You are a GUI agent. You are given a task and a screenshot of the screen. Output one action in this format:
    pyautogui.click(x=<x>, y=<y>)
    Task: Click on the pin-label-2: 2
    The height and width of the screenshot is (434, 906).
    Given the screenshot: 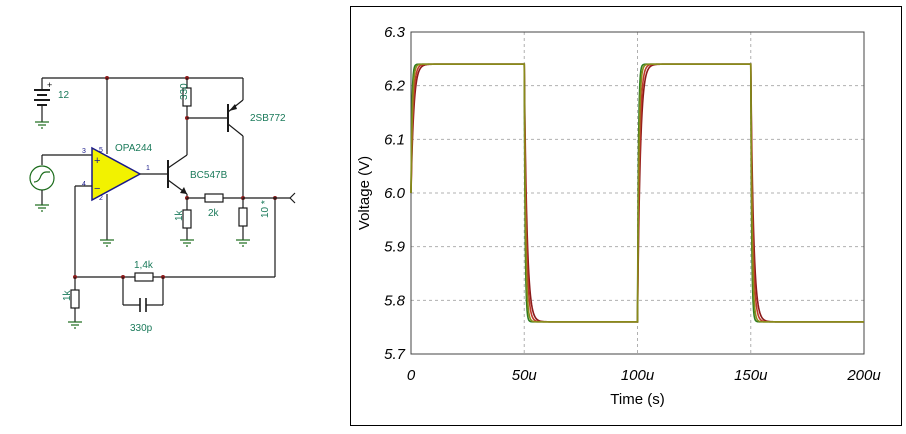 What is the action you would take?
    pyautogui.click(x=101, y=198)
    